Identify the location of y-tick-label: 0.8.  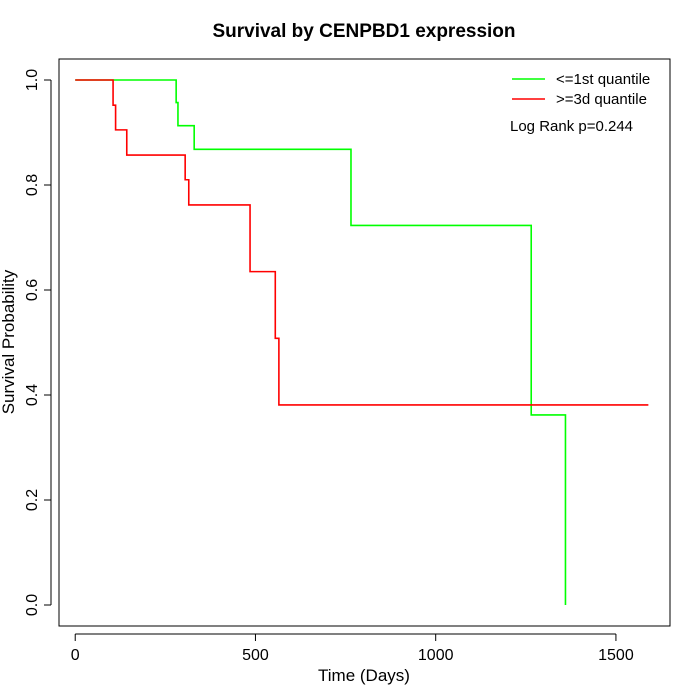
(32, 185).